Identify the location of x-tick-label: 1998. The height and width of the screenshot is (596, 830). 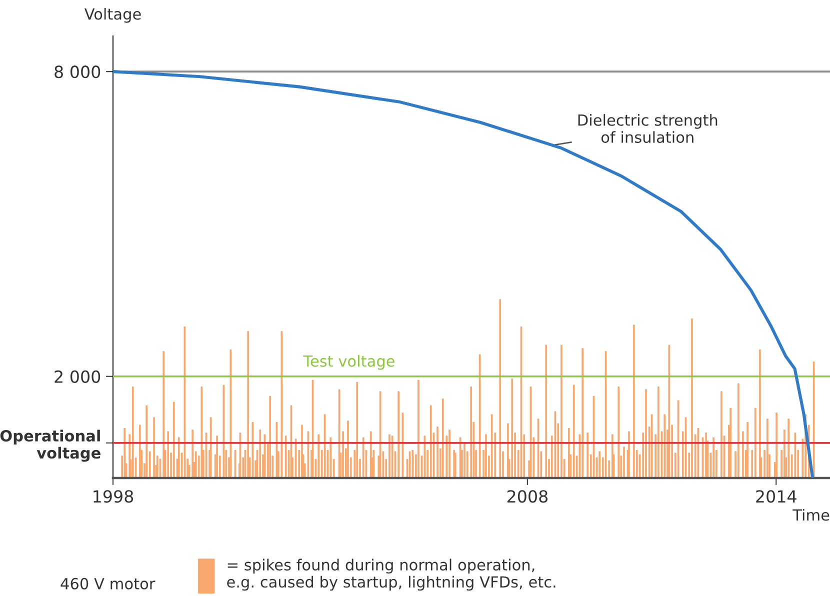
(114, 496).